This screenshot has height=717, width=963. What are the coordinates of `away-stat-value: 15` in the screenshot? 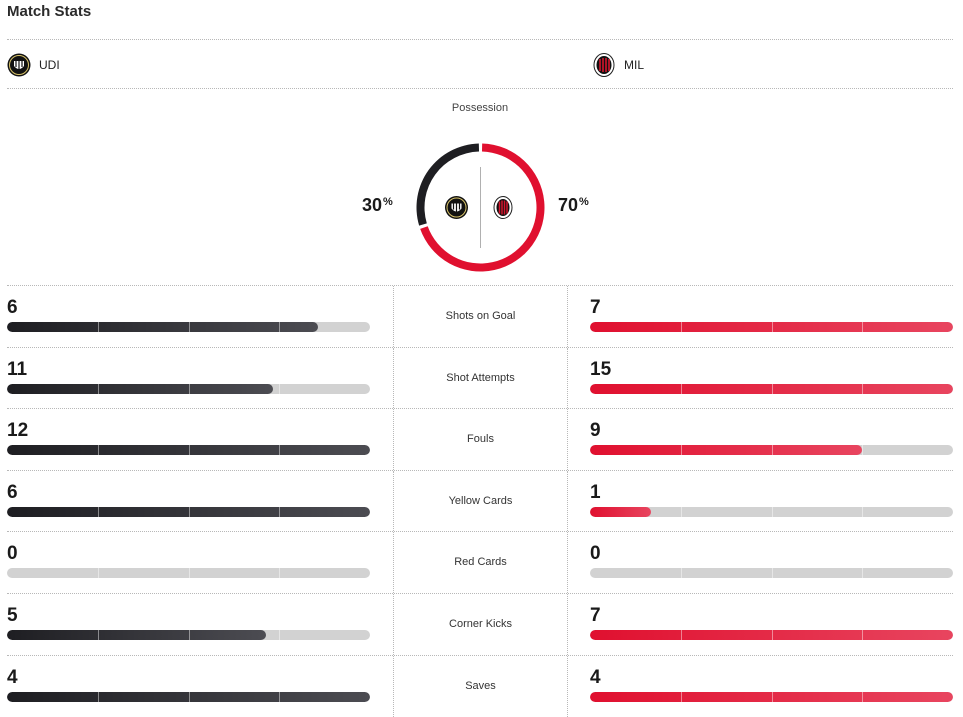 It's located at (601, 369).